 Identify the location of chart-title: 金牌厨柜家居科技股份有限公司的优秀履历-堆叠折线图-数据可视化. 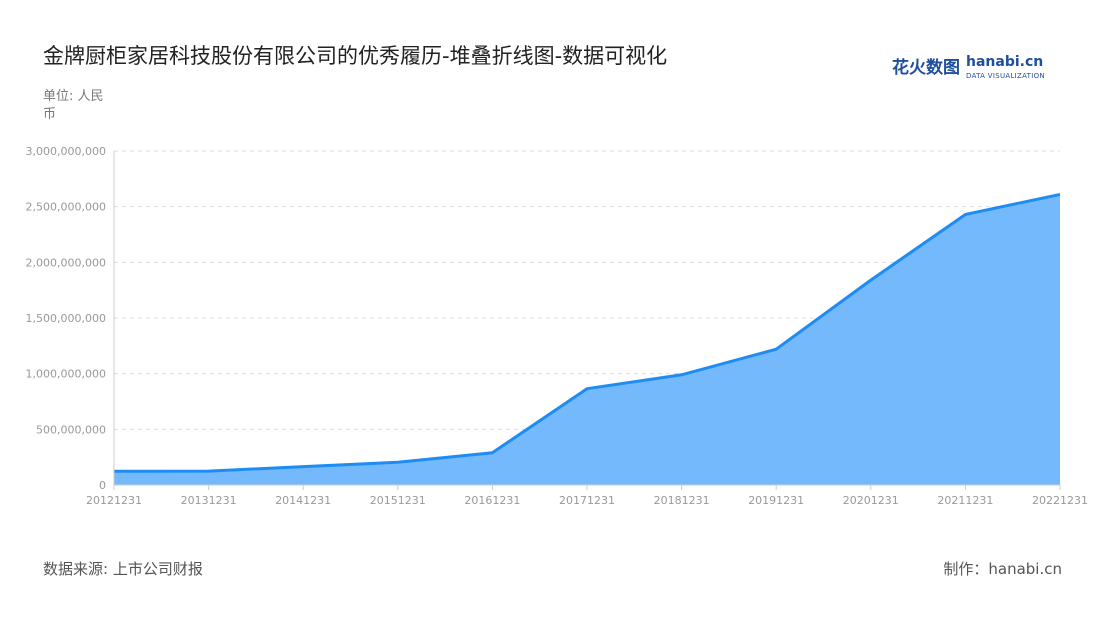
(355, 56).